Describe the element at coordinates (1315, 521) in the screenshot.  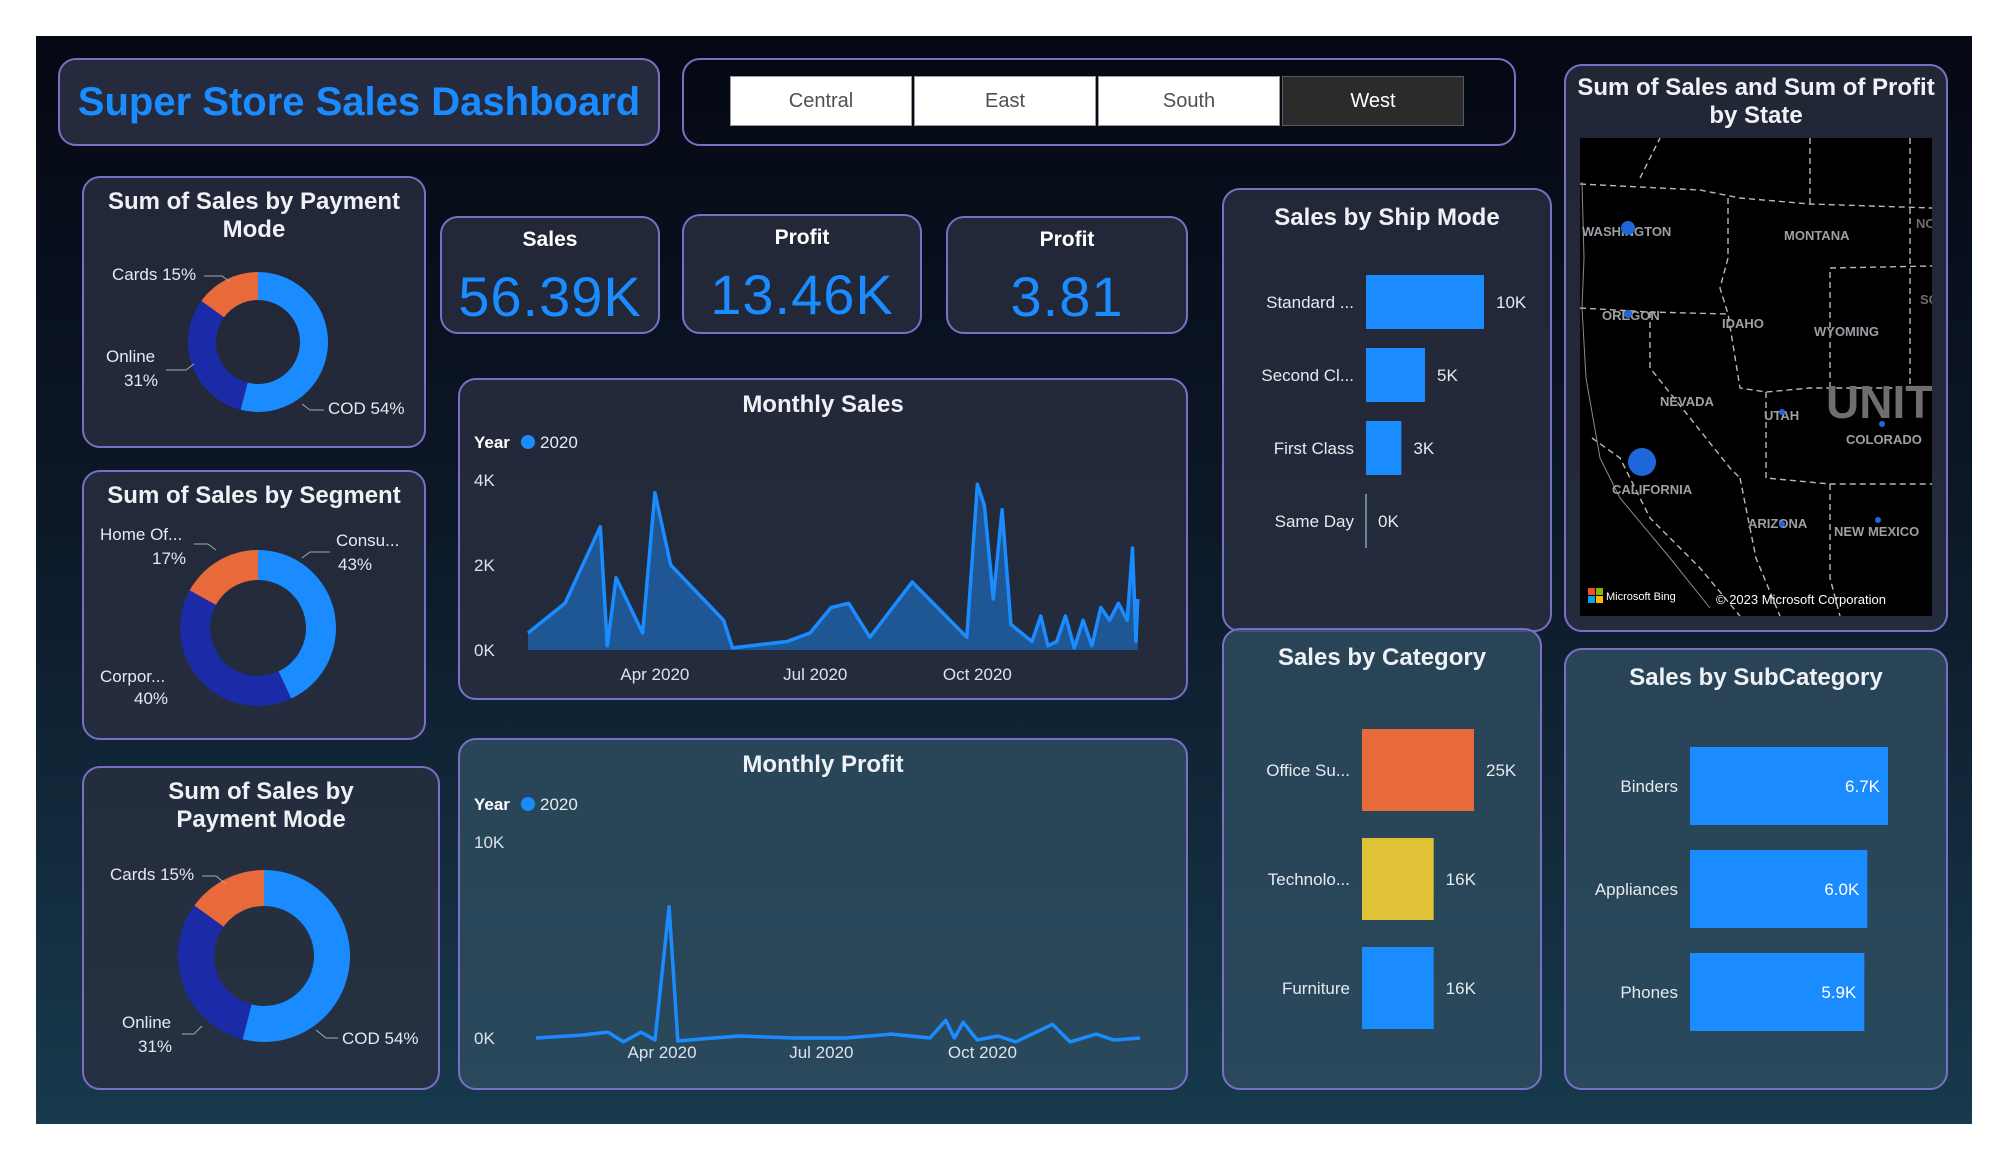
I see `bar-category-label: Same Day` at that location.